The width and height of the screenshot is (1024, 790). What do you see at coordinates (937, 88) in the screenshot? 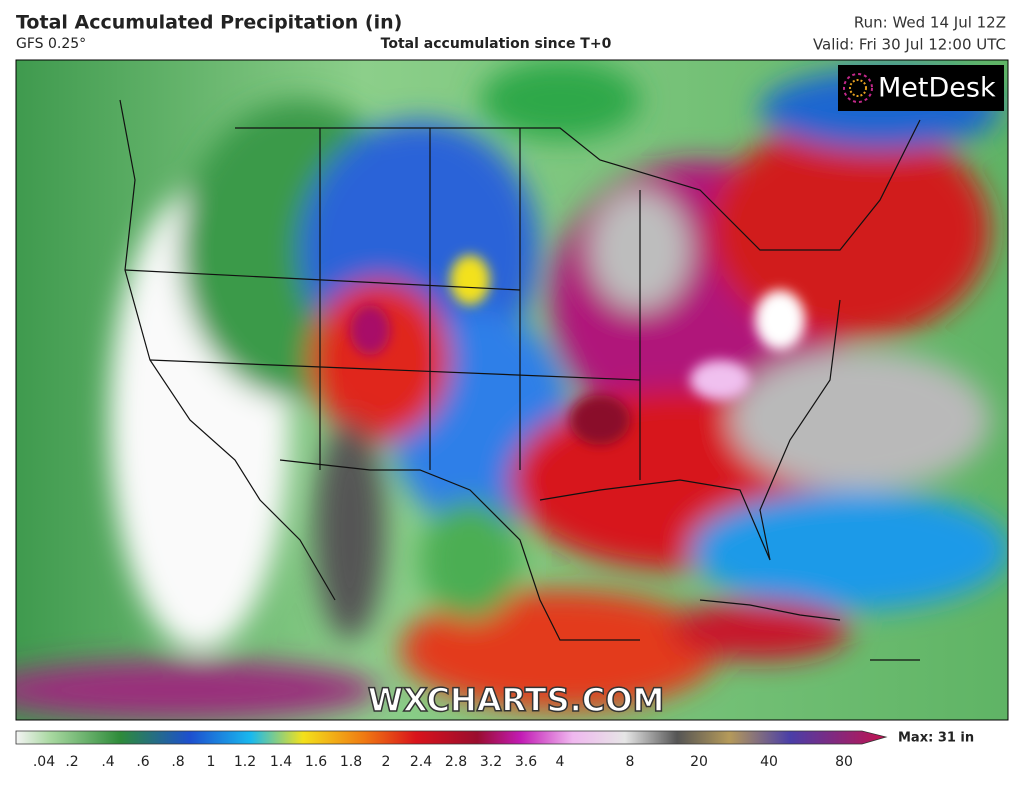
I see `logo-text: MetDesk` at bounding box center [937, 88].